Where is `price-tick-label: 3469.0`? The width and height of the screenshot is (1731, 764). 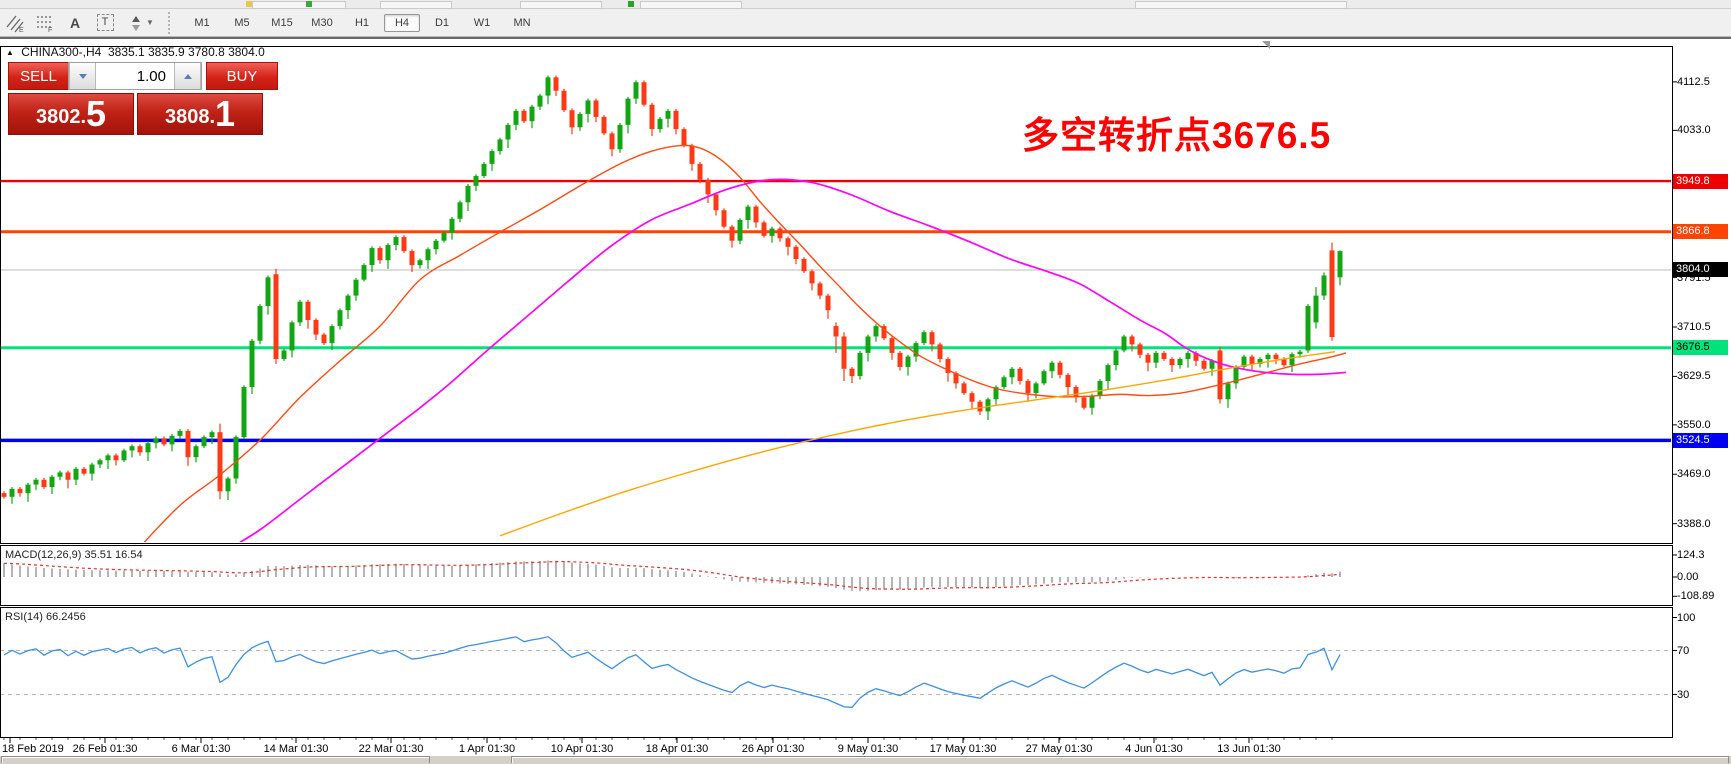 price-tick-label: 3469.0 is located at coordinates (1694, 474).